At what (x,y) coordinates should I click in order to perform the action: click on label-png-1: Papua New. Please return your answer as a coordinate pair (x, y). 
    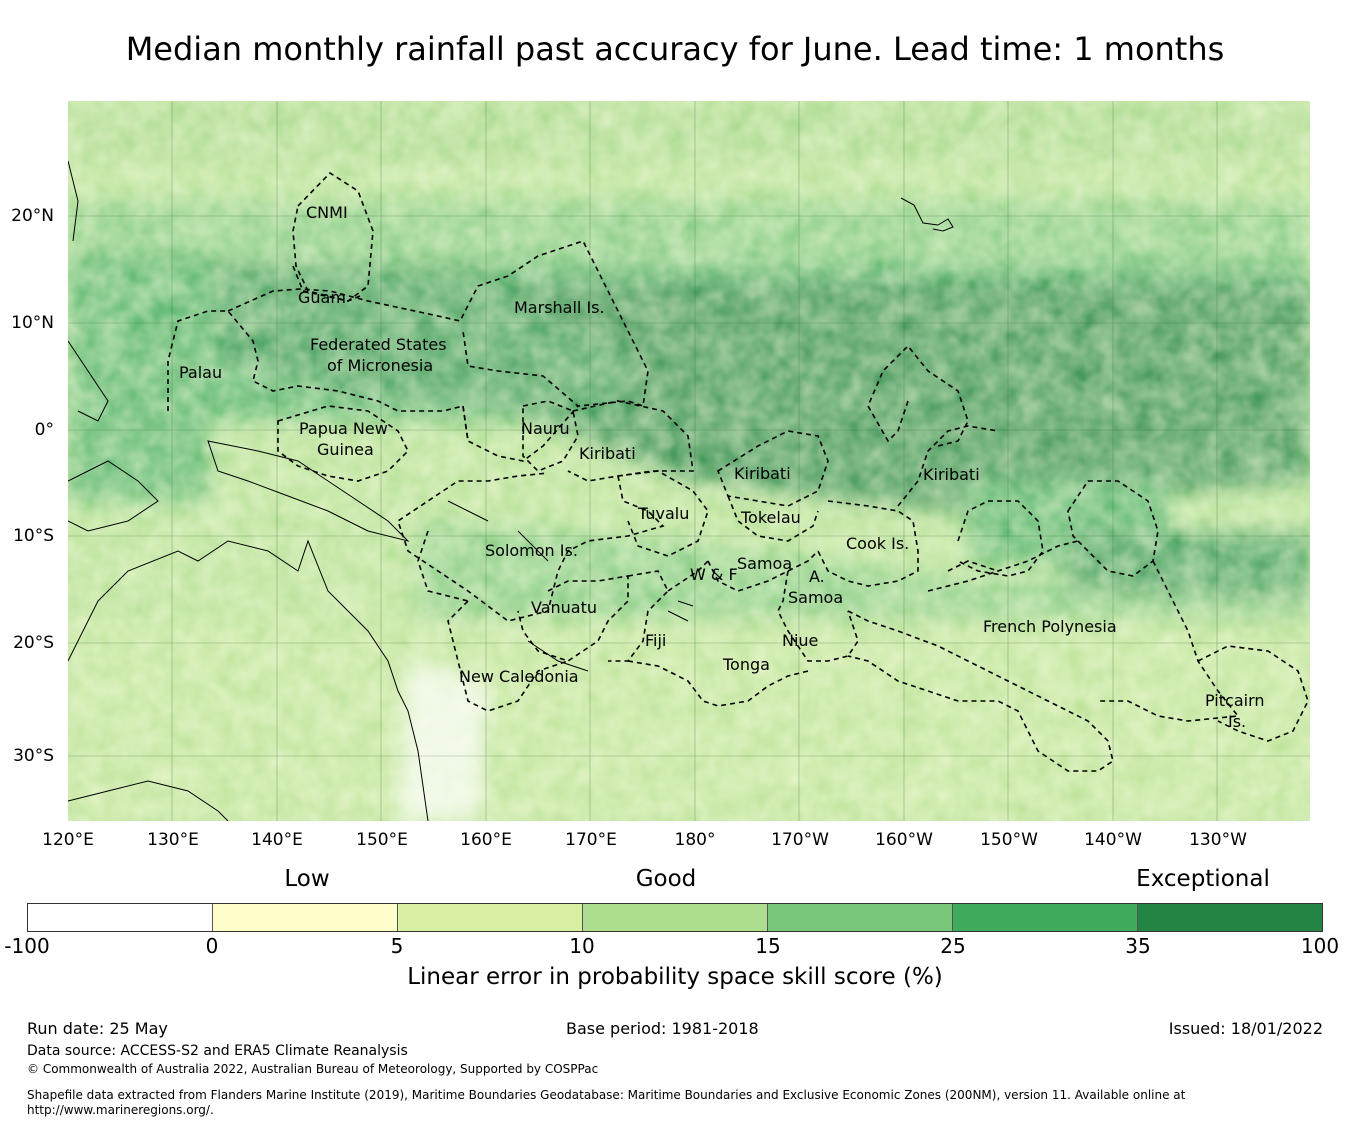
    Looking at the image, I should click on (343, 428).